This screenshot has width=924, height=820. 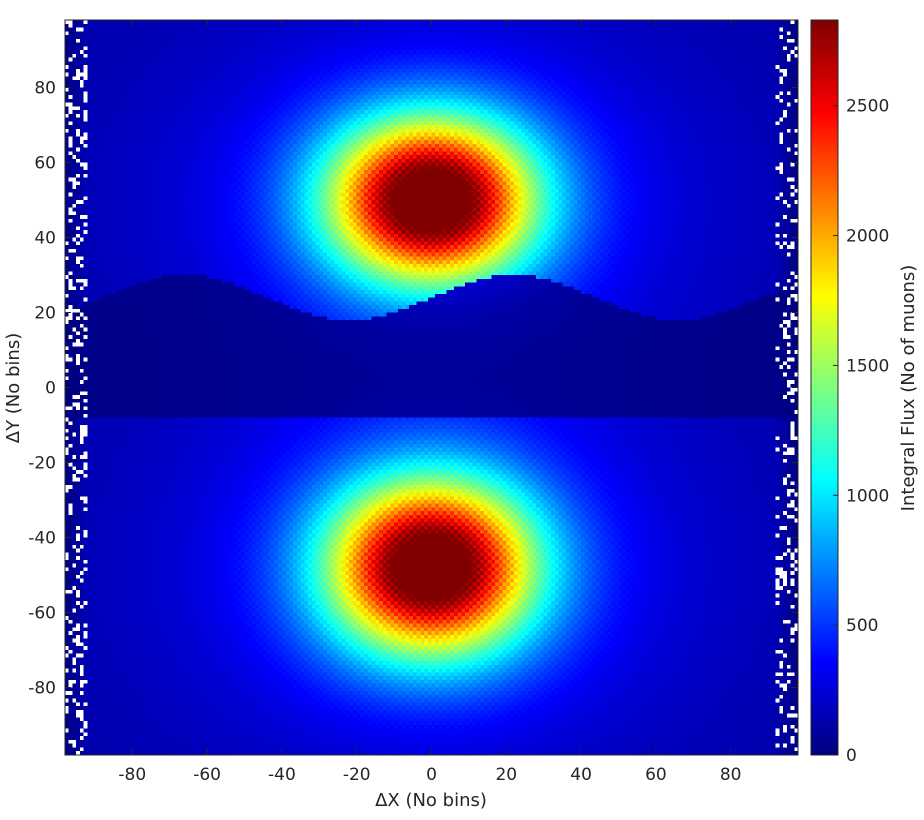 What do you see at coordinates (862, 626) in the screenshot?
I see `colorbar-tick-label: 500` at bounding box center [862, 626].